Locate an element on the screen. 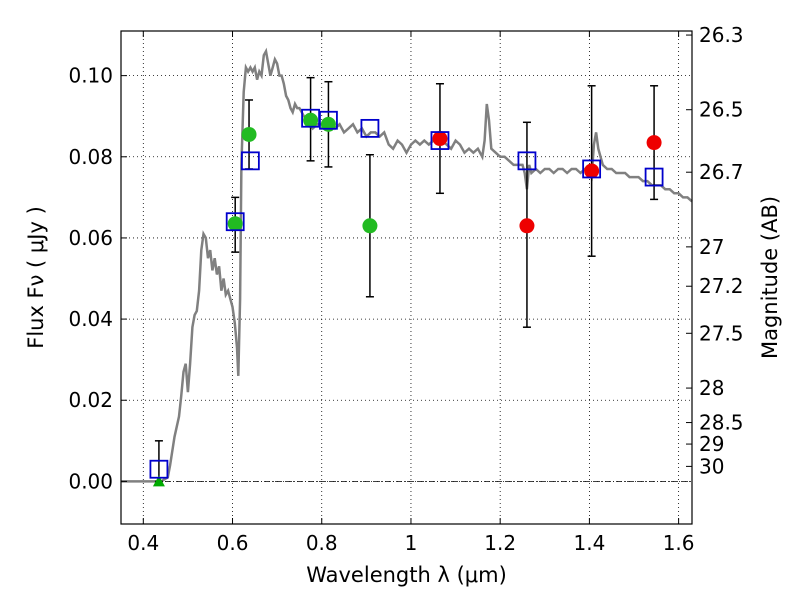  right-tick-label: 27.2 is located at coordinates (721, 286).